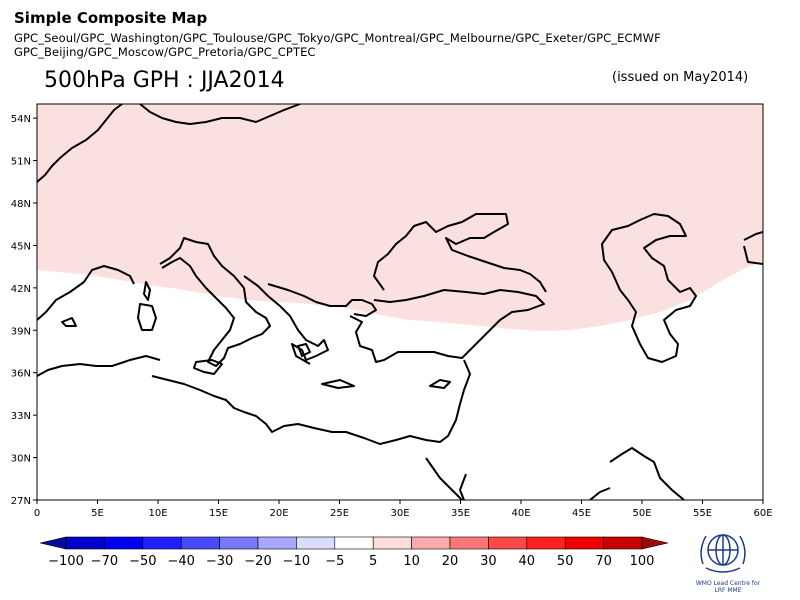 Image resolution: width=800 pixels, height=600 pixels. Describe the element at coordinates (21, 119) in the screenshot. I see `lat-tick-label: 54N` at that location.